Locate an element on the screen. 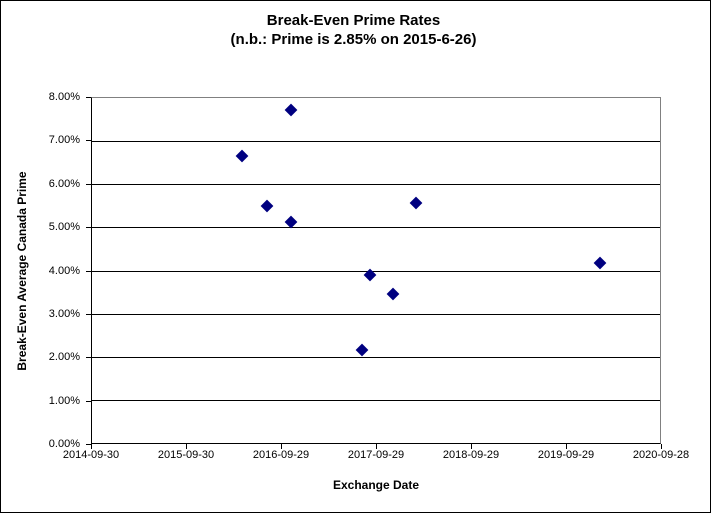  chart-title: Break-Even Prime Rates is located at coordinates (353, 20).